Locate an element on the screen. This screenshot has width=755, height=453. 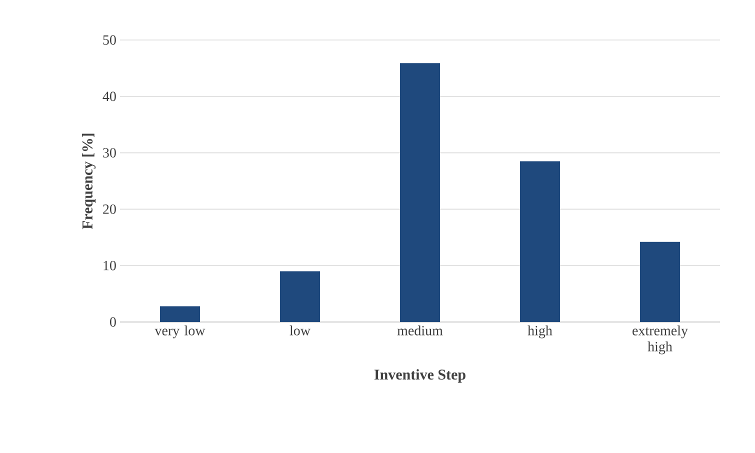
y-tick-label: 10 is located at coordinates (110, 265).